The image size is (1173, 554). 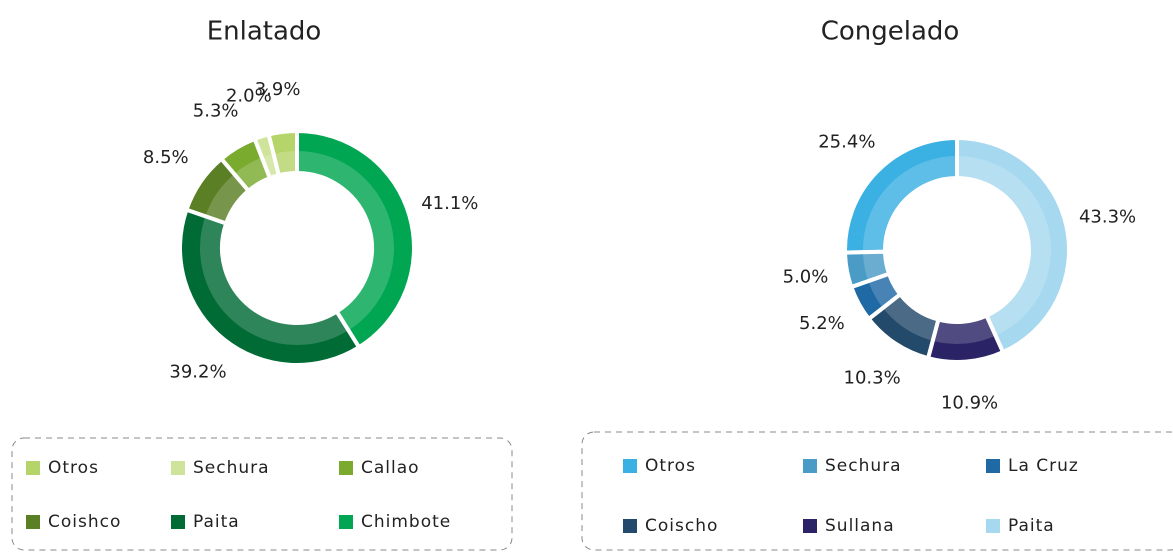 I want to click on value-label: 10.3%, so click(x=872, y=377).